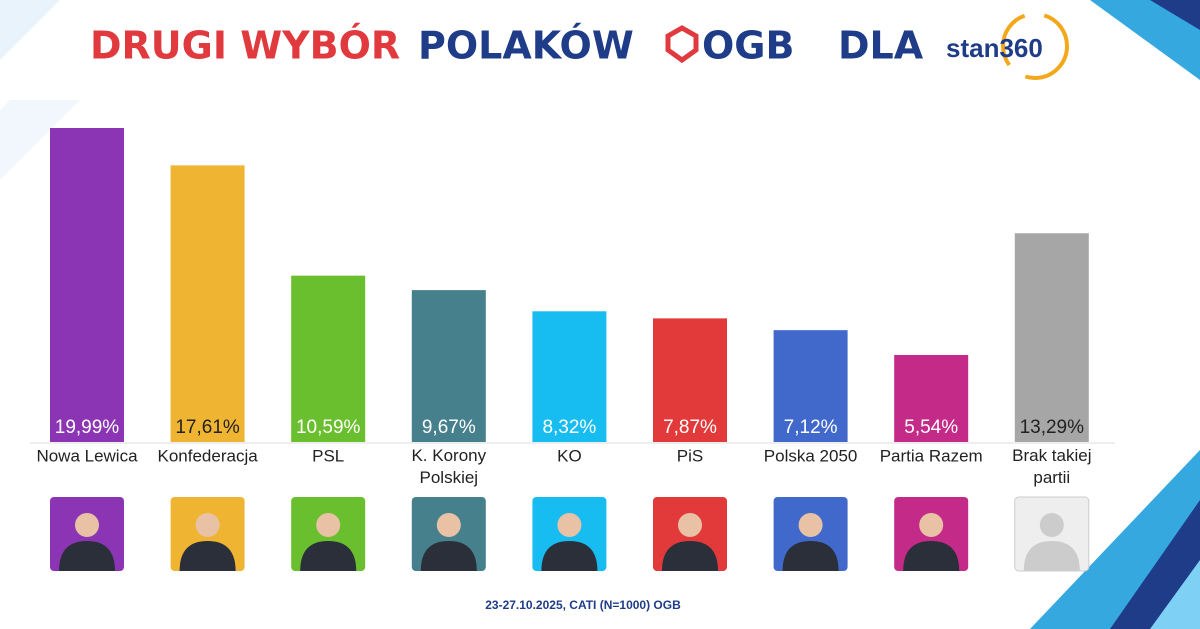  I want to click on x-tick-label: Partia Razem, so click(931, 455).